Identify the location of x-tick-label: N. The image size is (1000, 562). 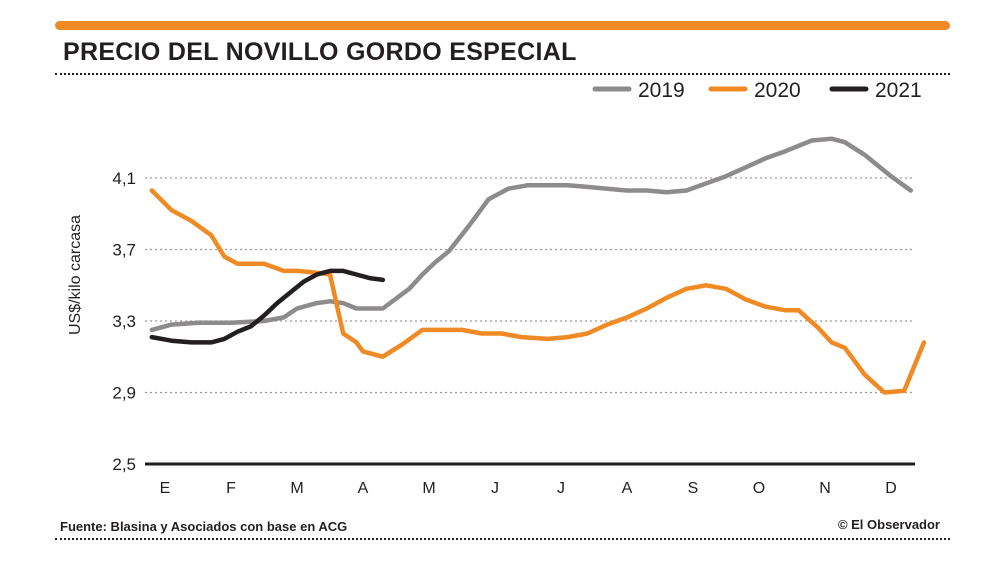
(825, 488).